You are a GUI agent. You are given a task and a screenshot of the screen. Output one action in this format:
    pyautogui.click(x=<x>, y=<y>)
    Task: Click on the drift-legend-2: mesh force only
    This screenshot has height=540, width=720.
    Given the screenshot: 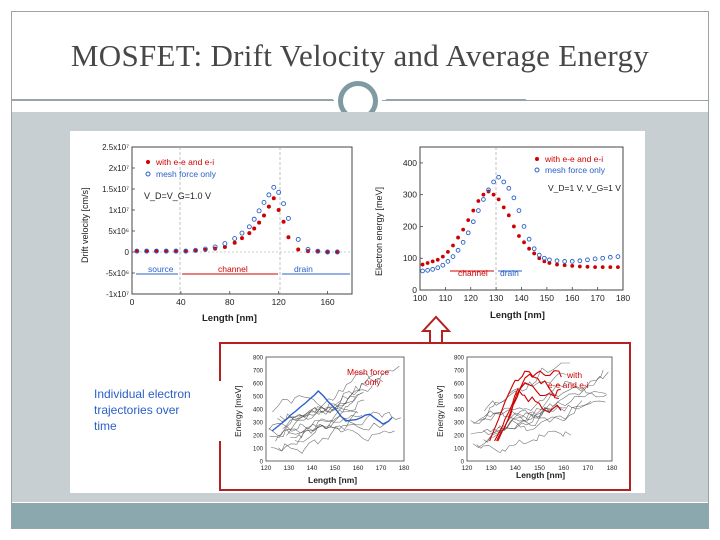 What is the action you would take?
    pyautogui.click(x=186, y=174)
    